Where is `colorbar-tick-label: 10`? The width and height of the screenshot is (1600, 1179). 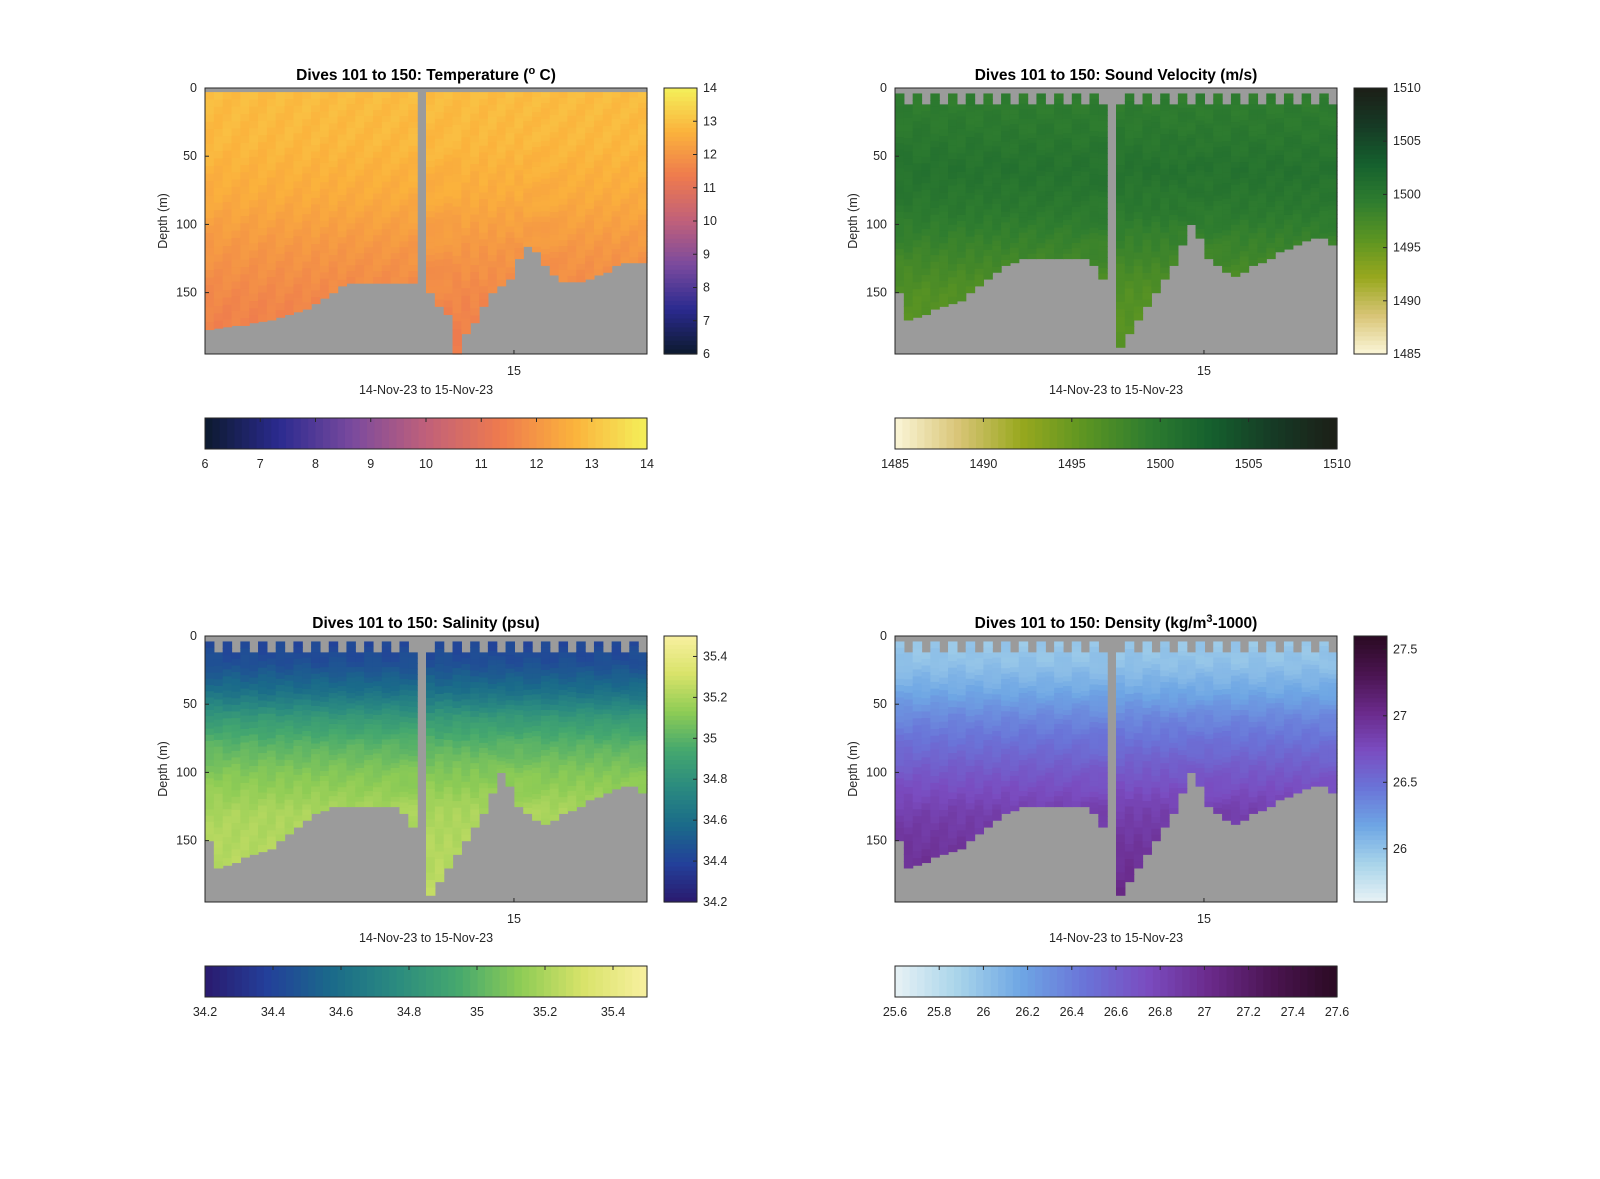 colorbar-tick-label: 10 is located at coordinates (710, 221).